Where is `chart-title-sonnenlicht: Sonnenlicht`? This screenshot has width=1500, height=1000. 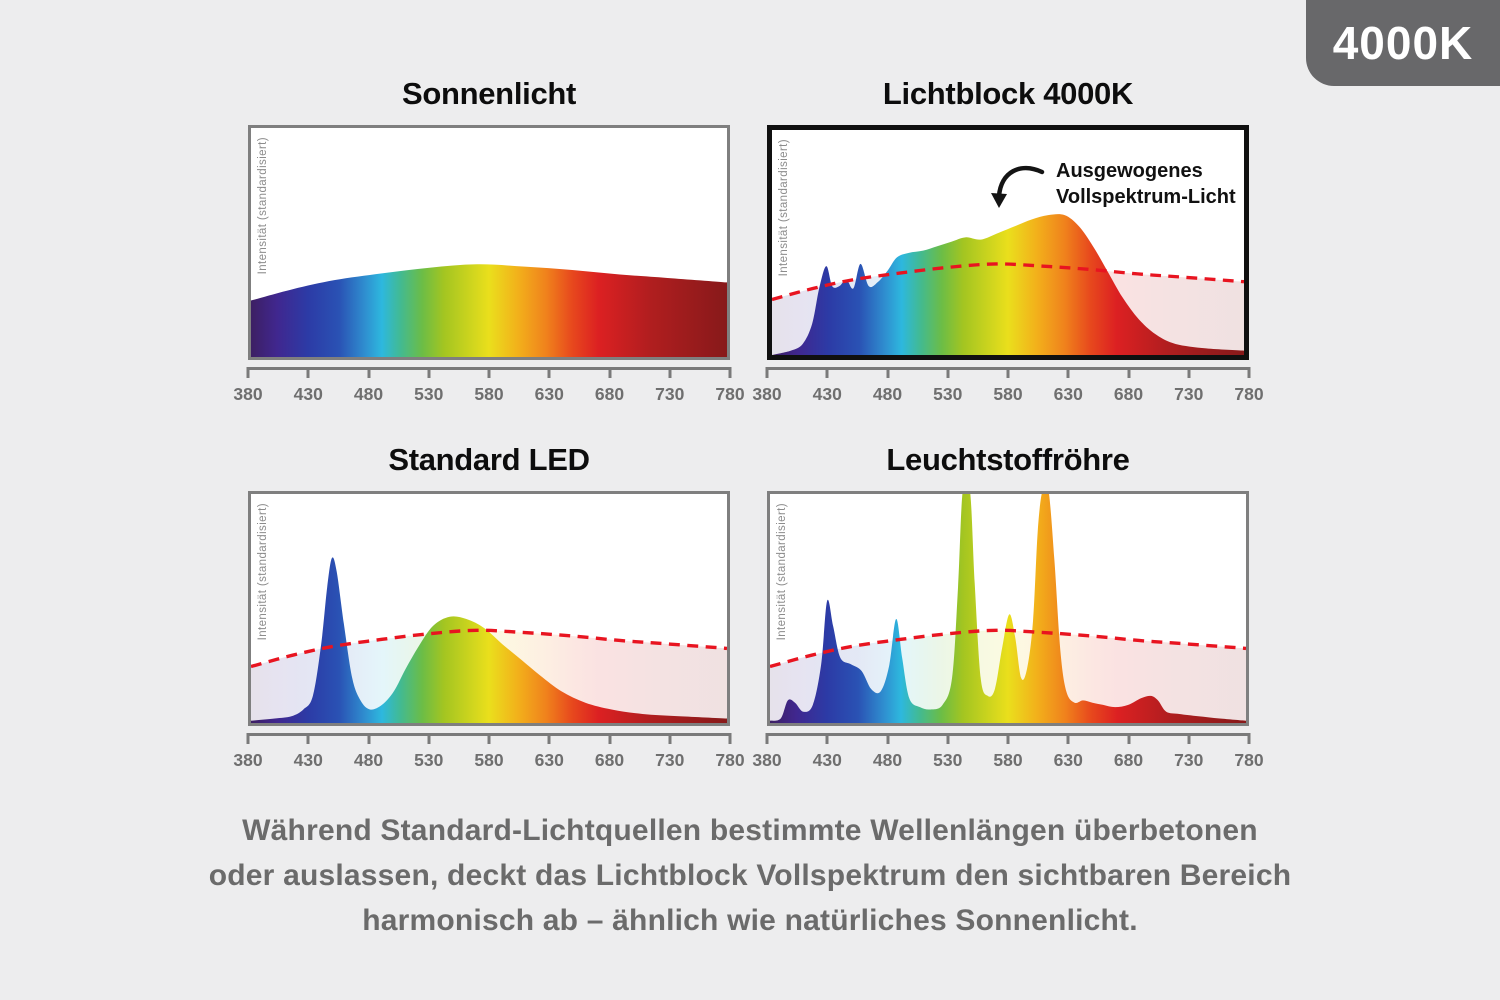
chart-title-sonnenlicht: Sonnenlicht is located at coordinates (489, 93).